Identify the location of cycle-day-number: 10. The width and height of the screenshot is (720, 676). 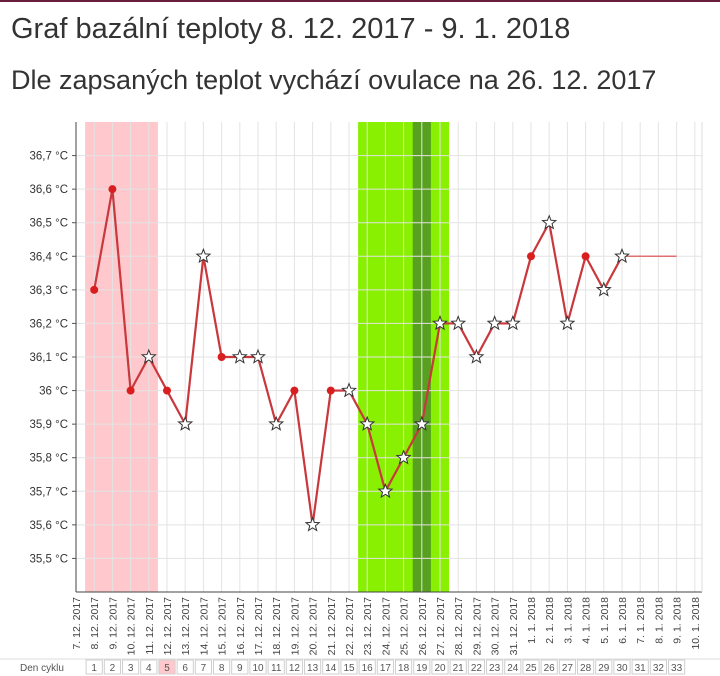
(258, 668).